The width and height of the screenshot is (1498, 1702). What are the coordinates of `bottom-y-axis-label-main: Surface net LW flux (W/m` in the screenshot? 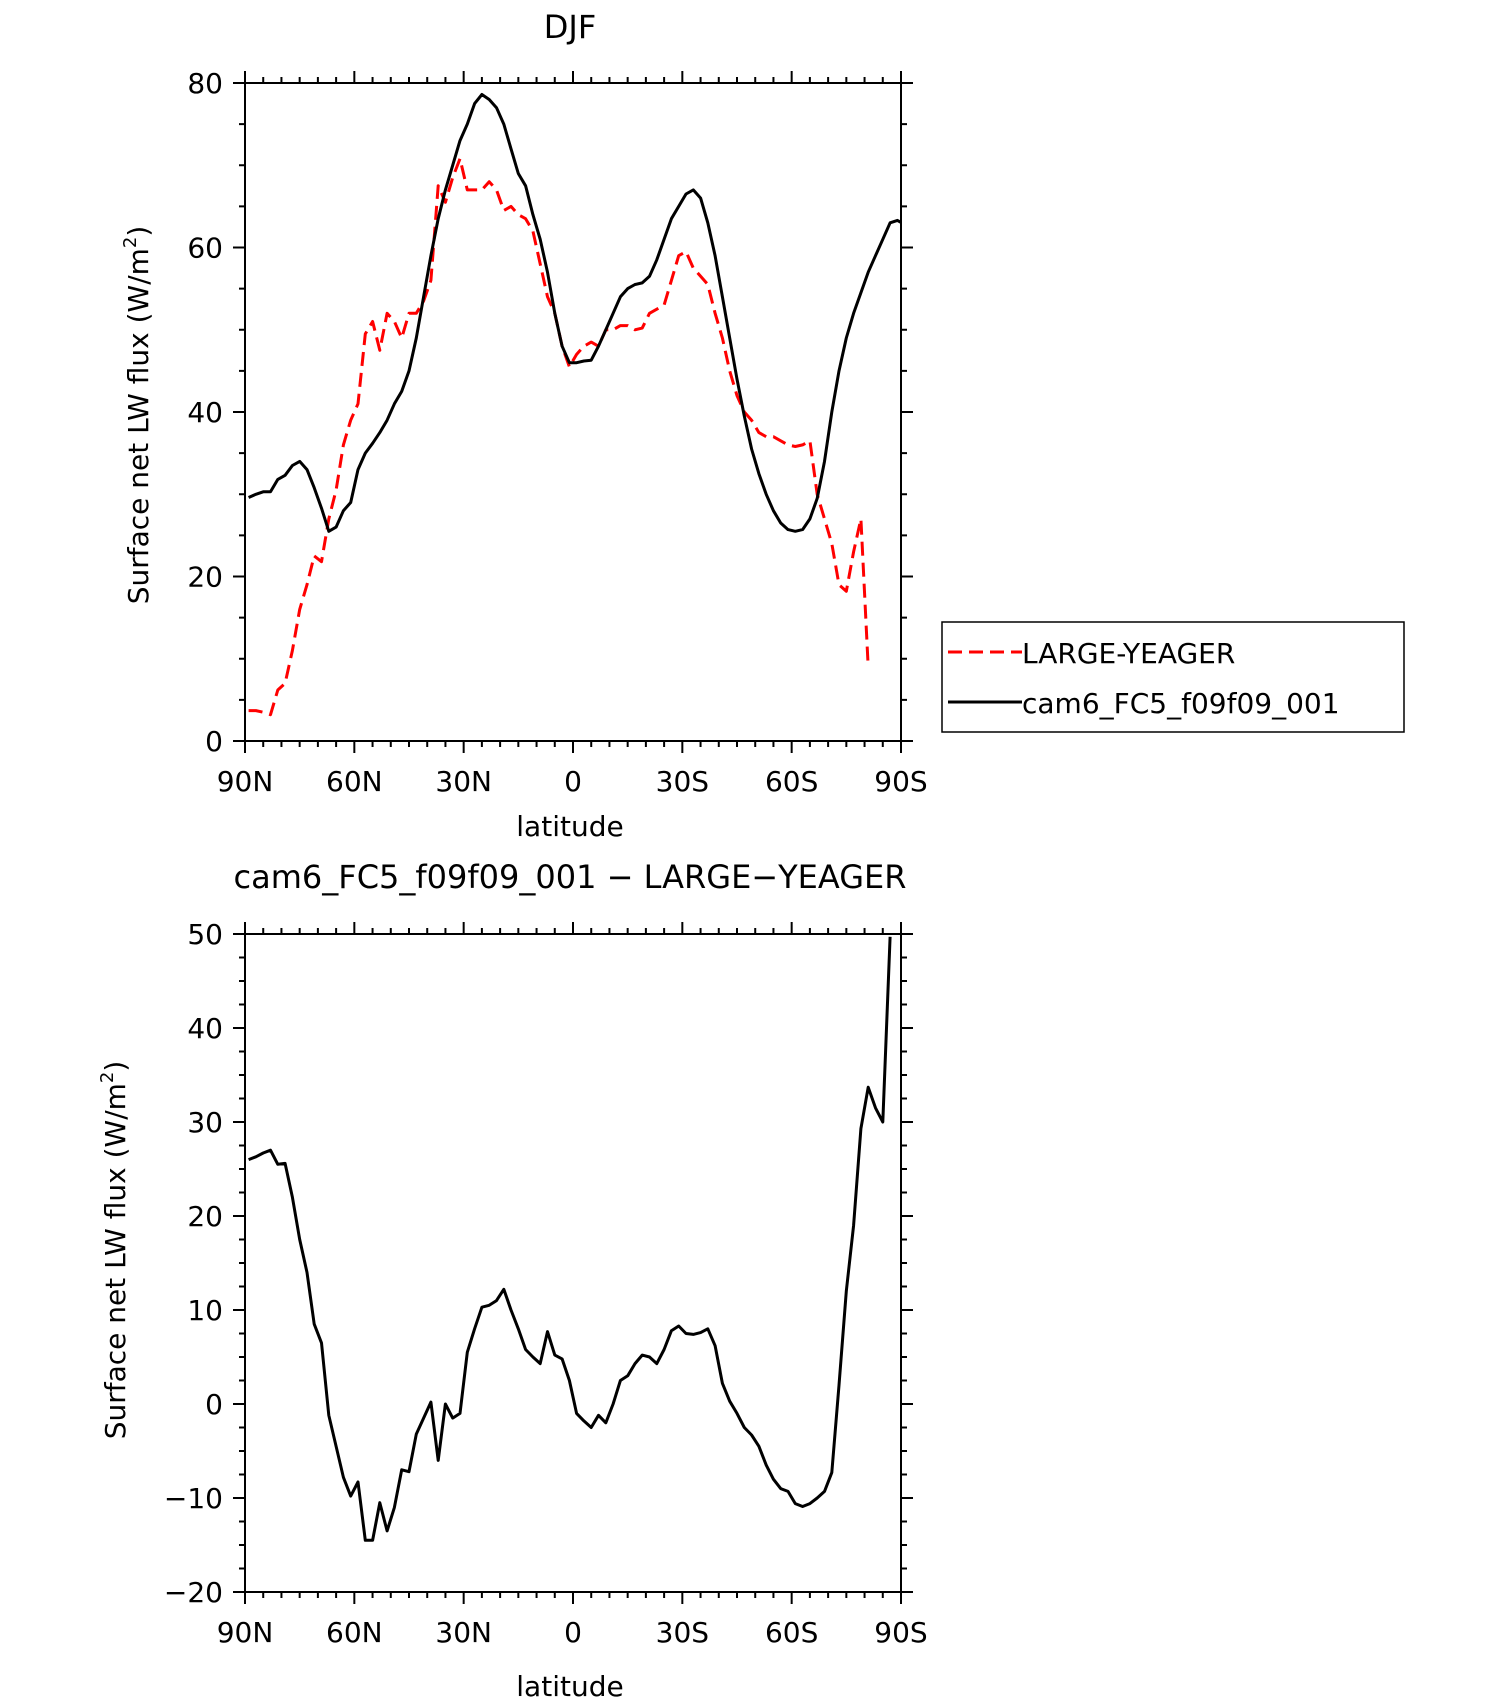 It's located at (115, 1261).